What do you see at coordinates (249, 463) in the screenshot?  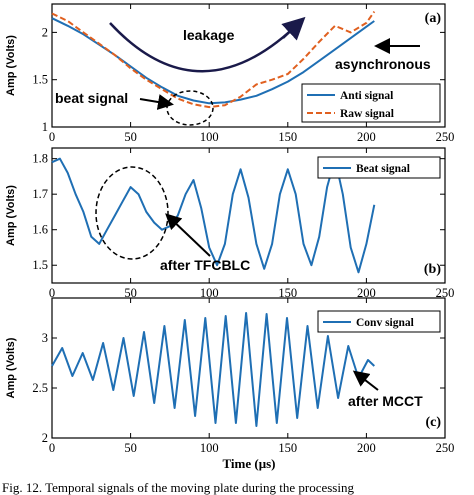 I see `x-axis-label: Time (μs)` at bounding box center [249, 463].